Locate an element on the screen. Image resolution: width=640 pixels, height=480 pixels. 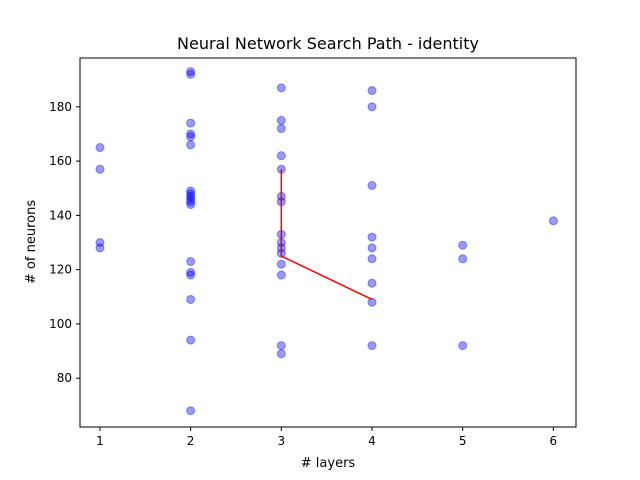
y-axis: 80 100 120 140 160 180 is located at coordinates (64, 242).